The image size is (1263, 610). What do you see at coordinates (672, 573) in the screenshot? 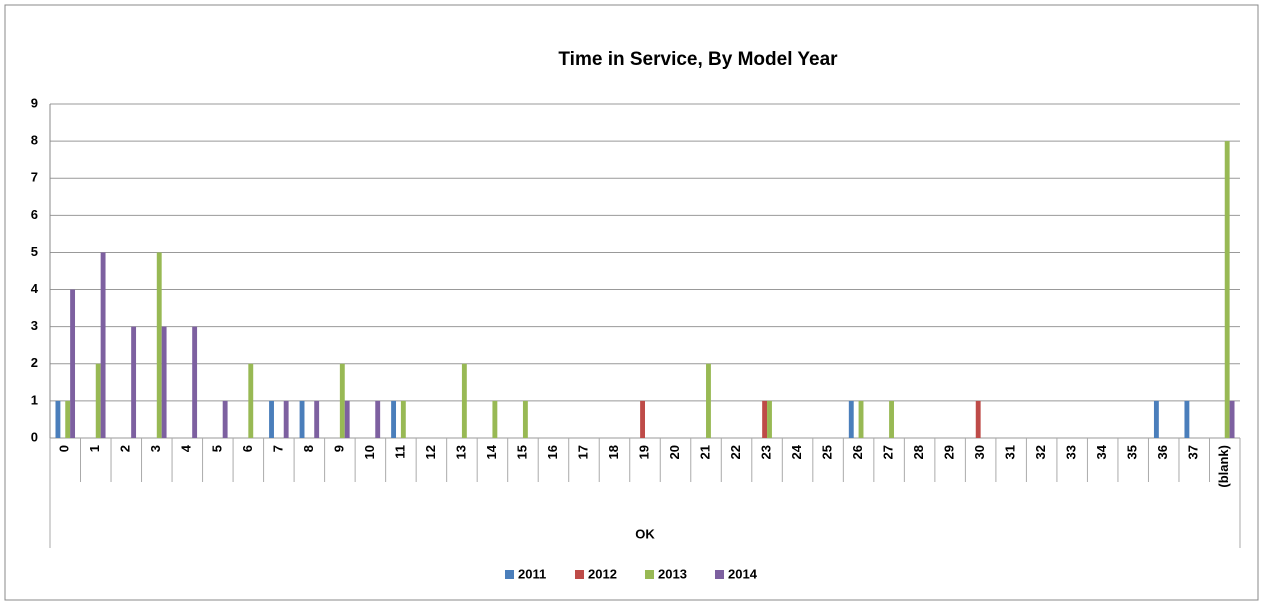
I see `legend-label: 2013` at bounding box center [672, 573].